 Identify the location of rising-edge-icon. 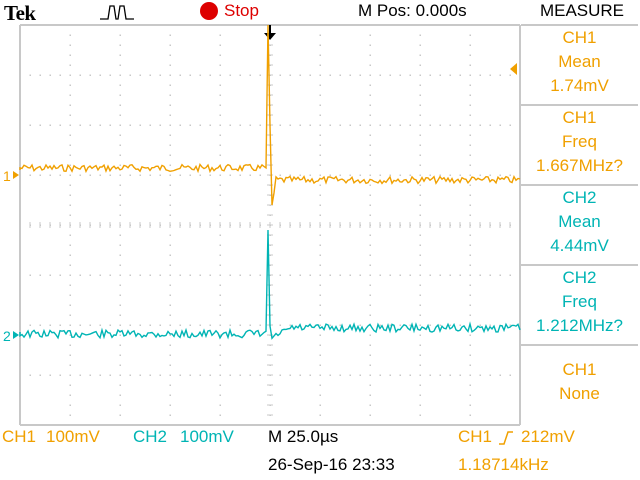
(506, 438).